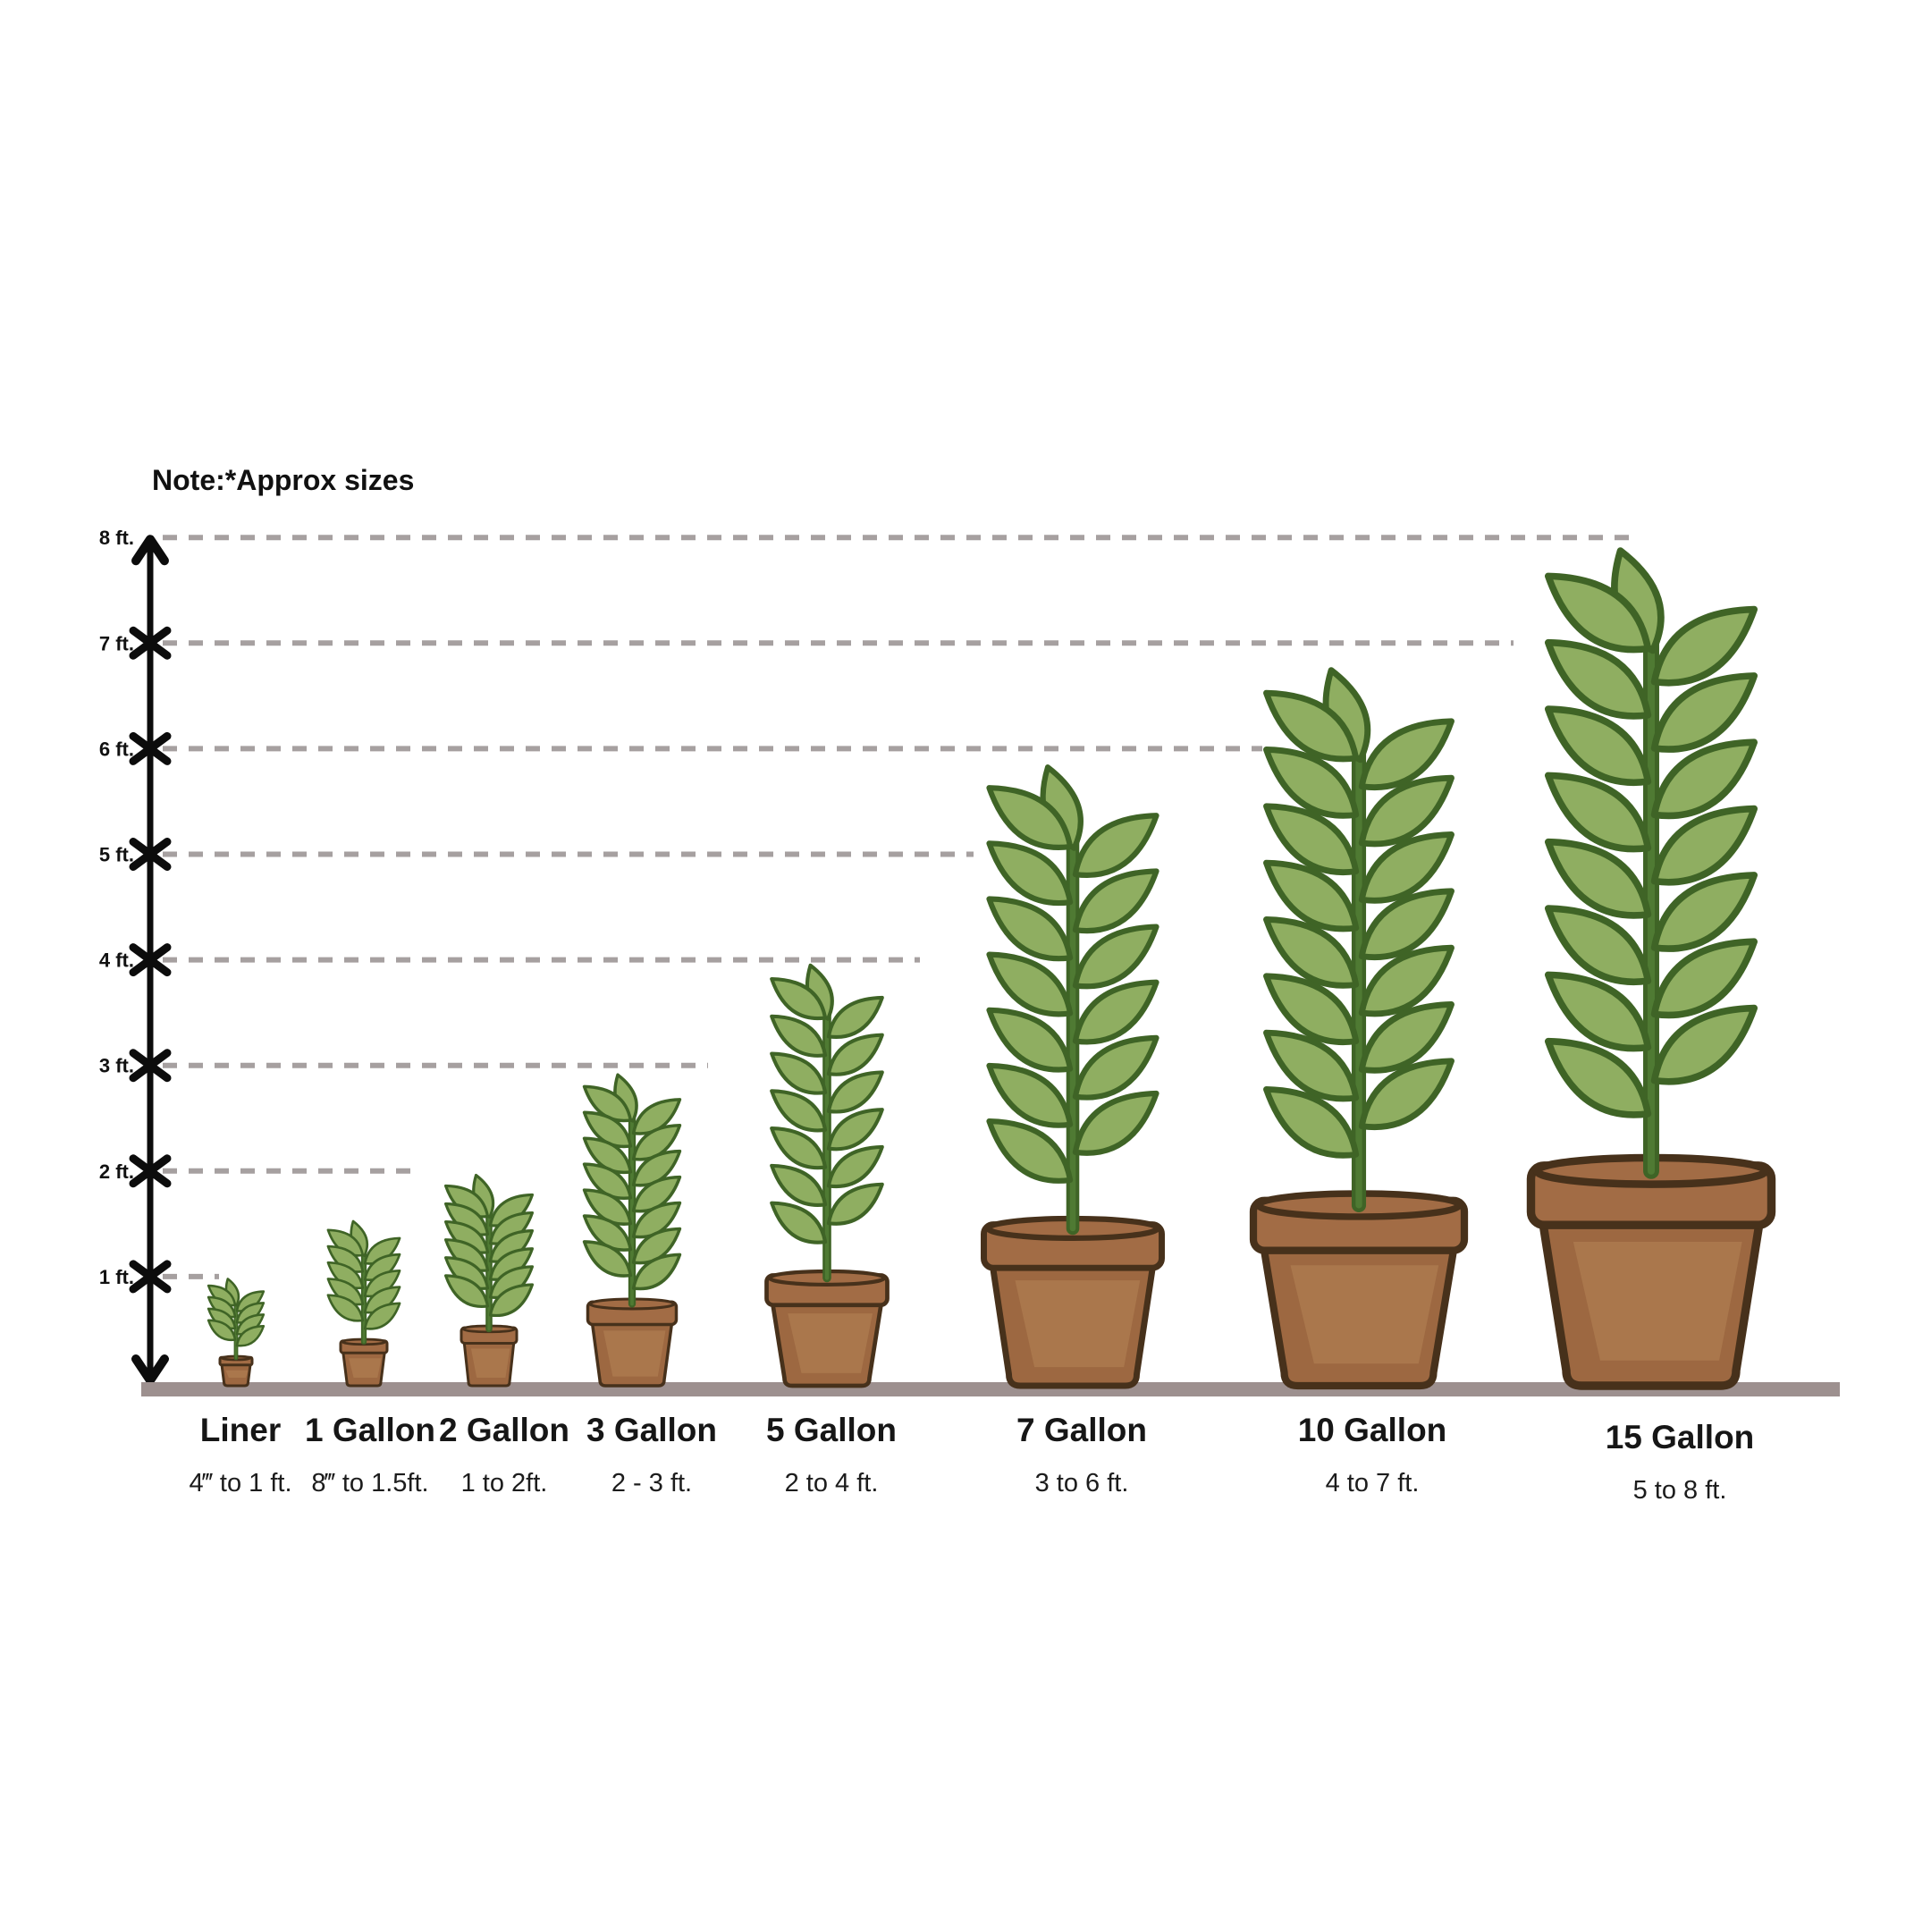  Describe the element at coordinates (116, 855) in the screenshot. I see `axis-tick-label-5ft: 5 ft.` at that location.